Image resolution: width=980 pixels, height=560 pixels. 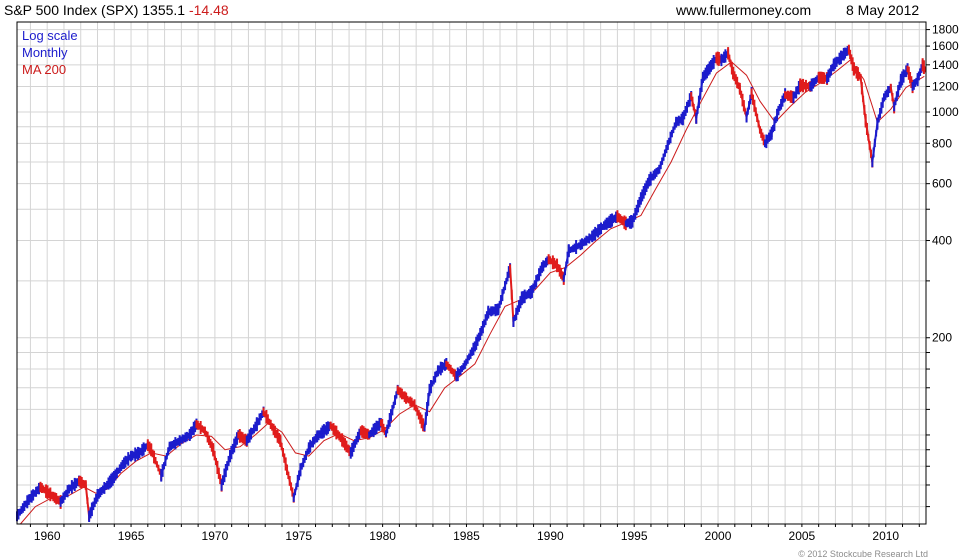 What do you see at coordinates (718, 536) in the screenshot?
I see `x-tick-label: 2000` at bounding box center [718, 536].